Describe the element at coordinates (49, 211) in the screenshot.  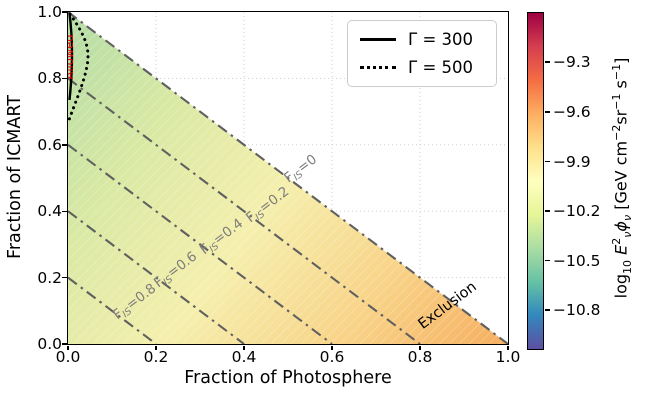
I see `y-tick-label: 0.4` at that location.